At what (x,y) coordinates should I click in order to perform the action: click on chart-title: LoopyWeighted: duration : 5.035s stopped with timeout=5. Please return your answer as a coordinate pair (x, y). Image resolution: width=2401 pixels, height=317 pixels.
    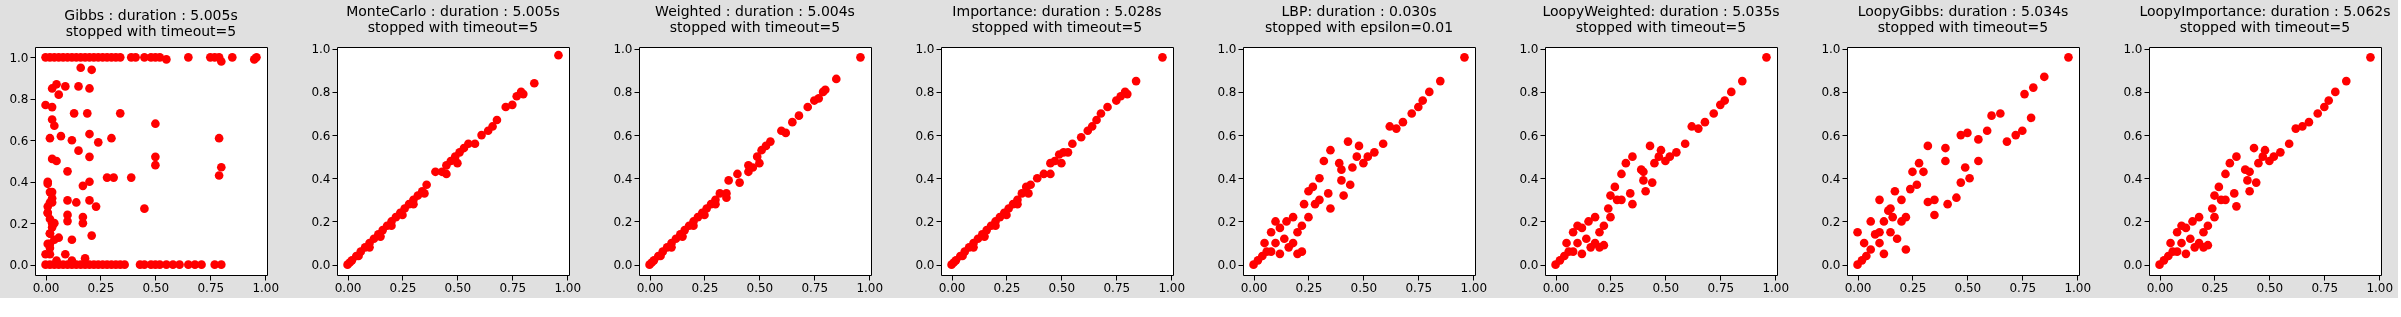
    Looking at the image, I should click on (1661, 18).